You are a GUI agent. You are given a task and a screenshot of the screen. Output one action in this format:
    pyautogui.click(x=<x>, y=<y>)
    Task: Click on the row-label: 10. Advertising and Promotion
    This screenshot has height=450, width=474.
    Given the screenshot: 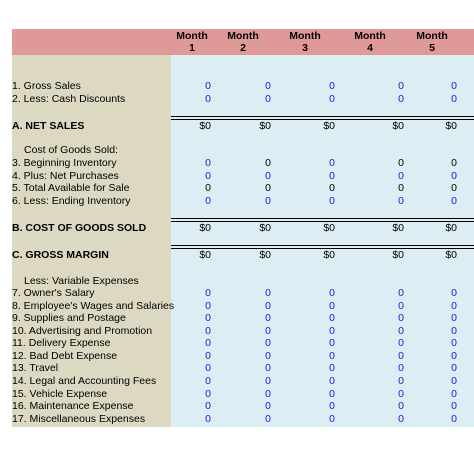 What is the action you would take?
    pyautogui.click(x=82, y=331)
    